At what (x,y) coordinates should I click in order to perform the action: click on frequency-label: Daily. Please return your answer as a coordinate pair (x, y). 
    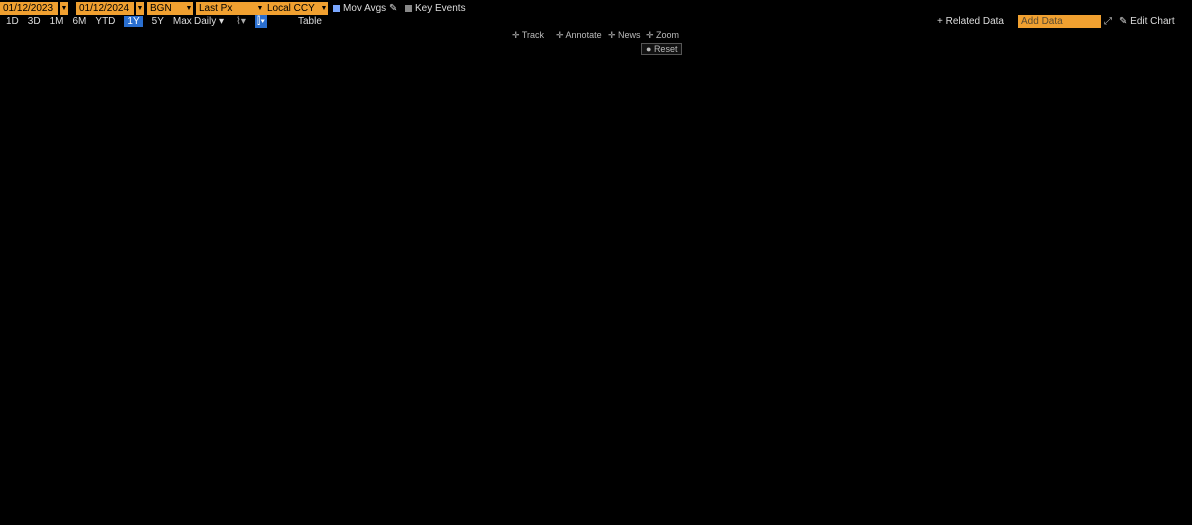
    Looking at the image, I should click on (205, 21).